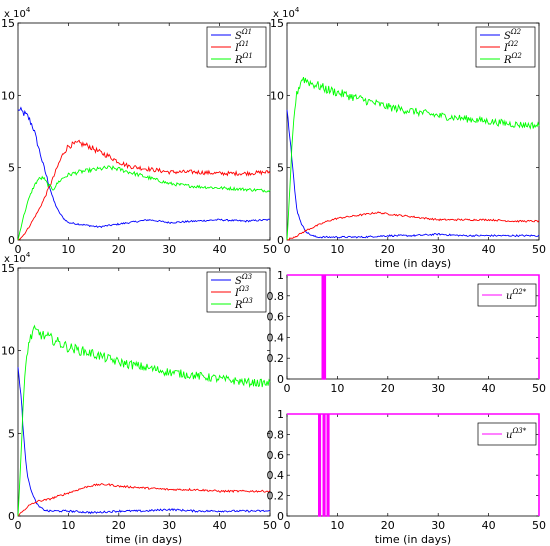 The image size is (550, 546). I want to click on series-line-R-Ω2, so click(413, 158).